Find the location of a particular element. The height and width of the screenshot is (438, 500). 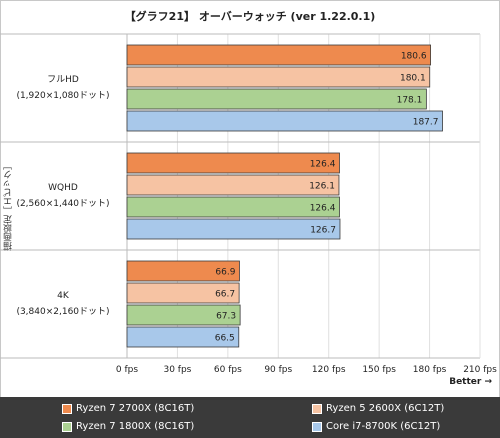

bar-value-label: 187.7 is located at coordinates (426, 123).